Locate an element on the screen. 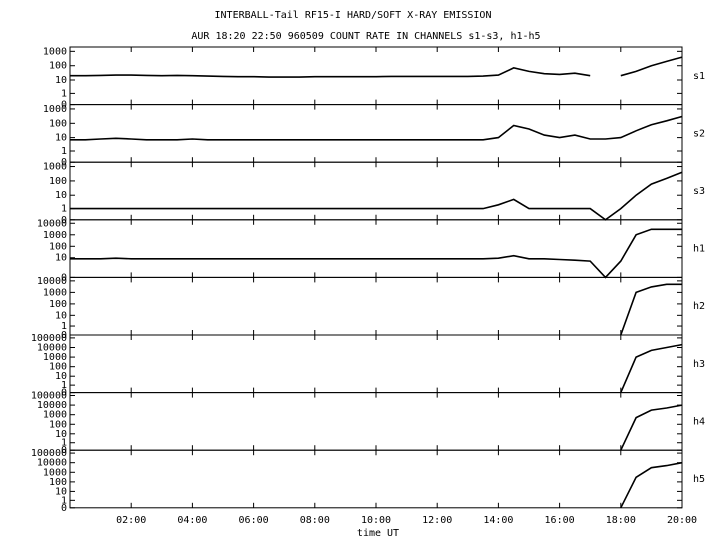  x-tick-label: 14:00 is located at coordinates (498, 520).